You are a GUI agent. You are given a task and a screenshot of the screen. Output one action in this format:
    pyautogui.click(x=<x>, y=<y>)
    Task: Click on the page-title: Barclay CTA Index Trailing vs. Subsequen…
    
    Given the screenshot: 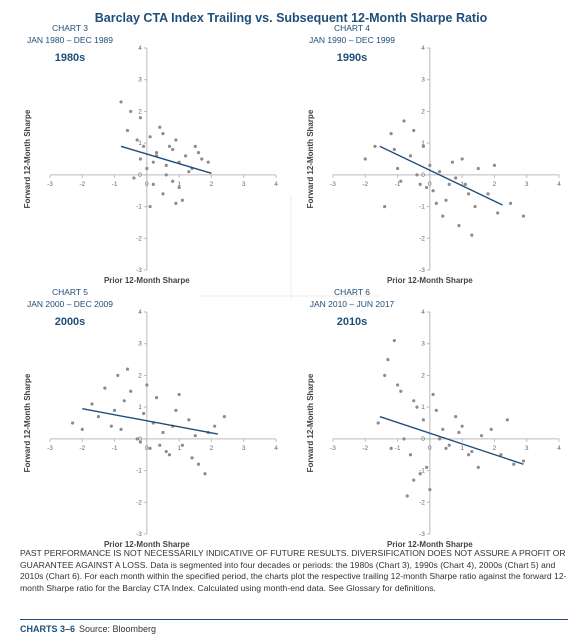 What is the action you would take?
    pyautogui.click(x=291, y=18)
    